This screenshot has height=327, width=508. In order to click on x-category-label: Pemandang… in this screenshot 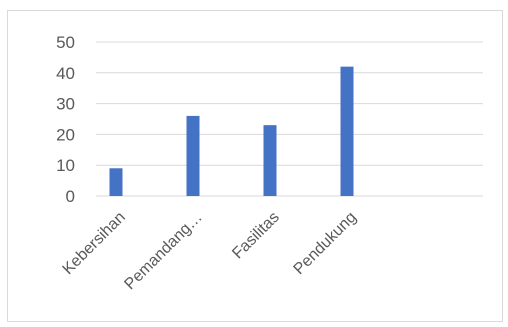, I will do `click(163, 251)`.